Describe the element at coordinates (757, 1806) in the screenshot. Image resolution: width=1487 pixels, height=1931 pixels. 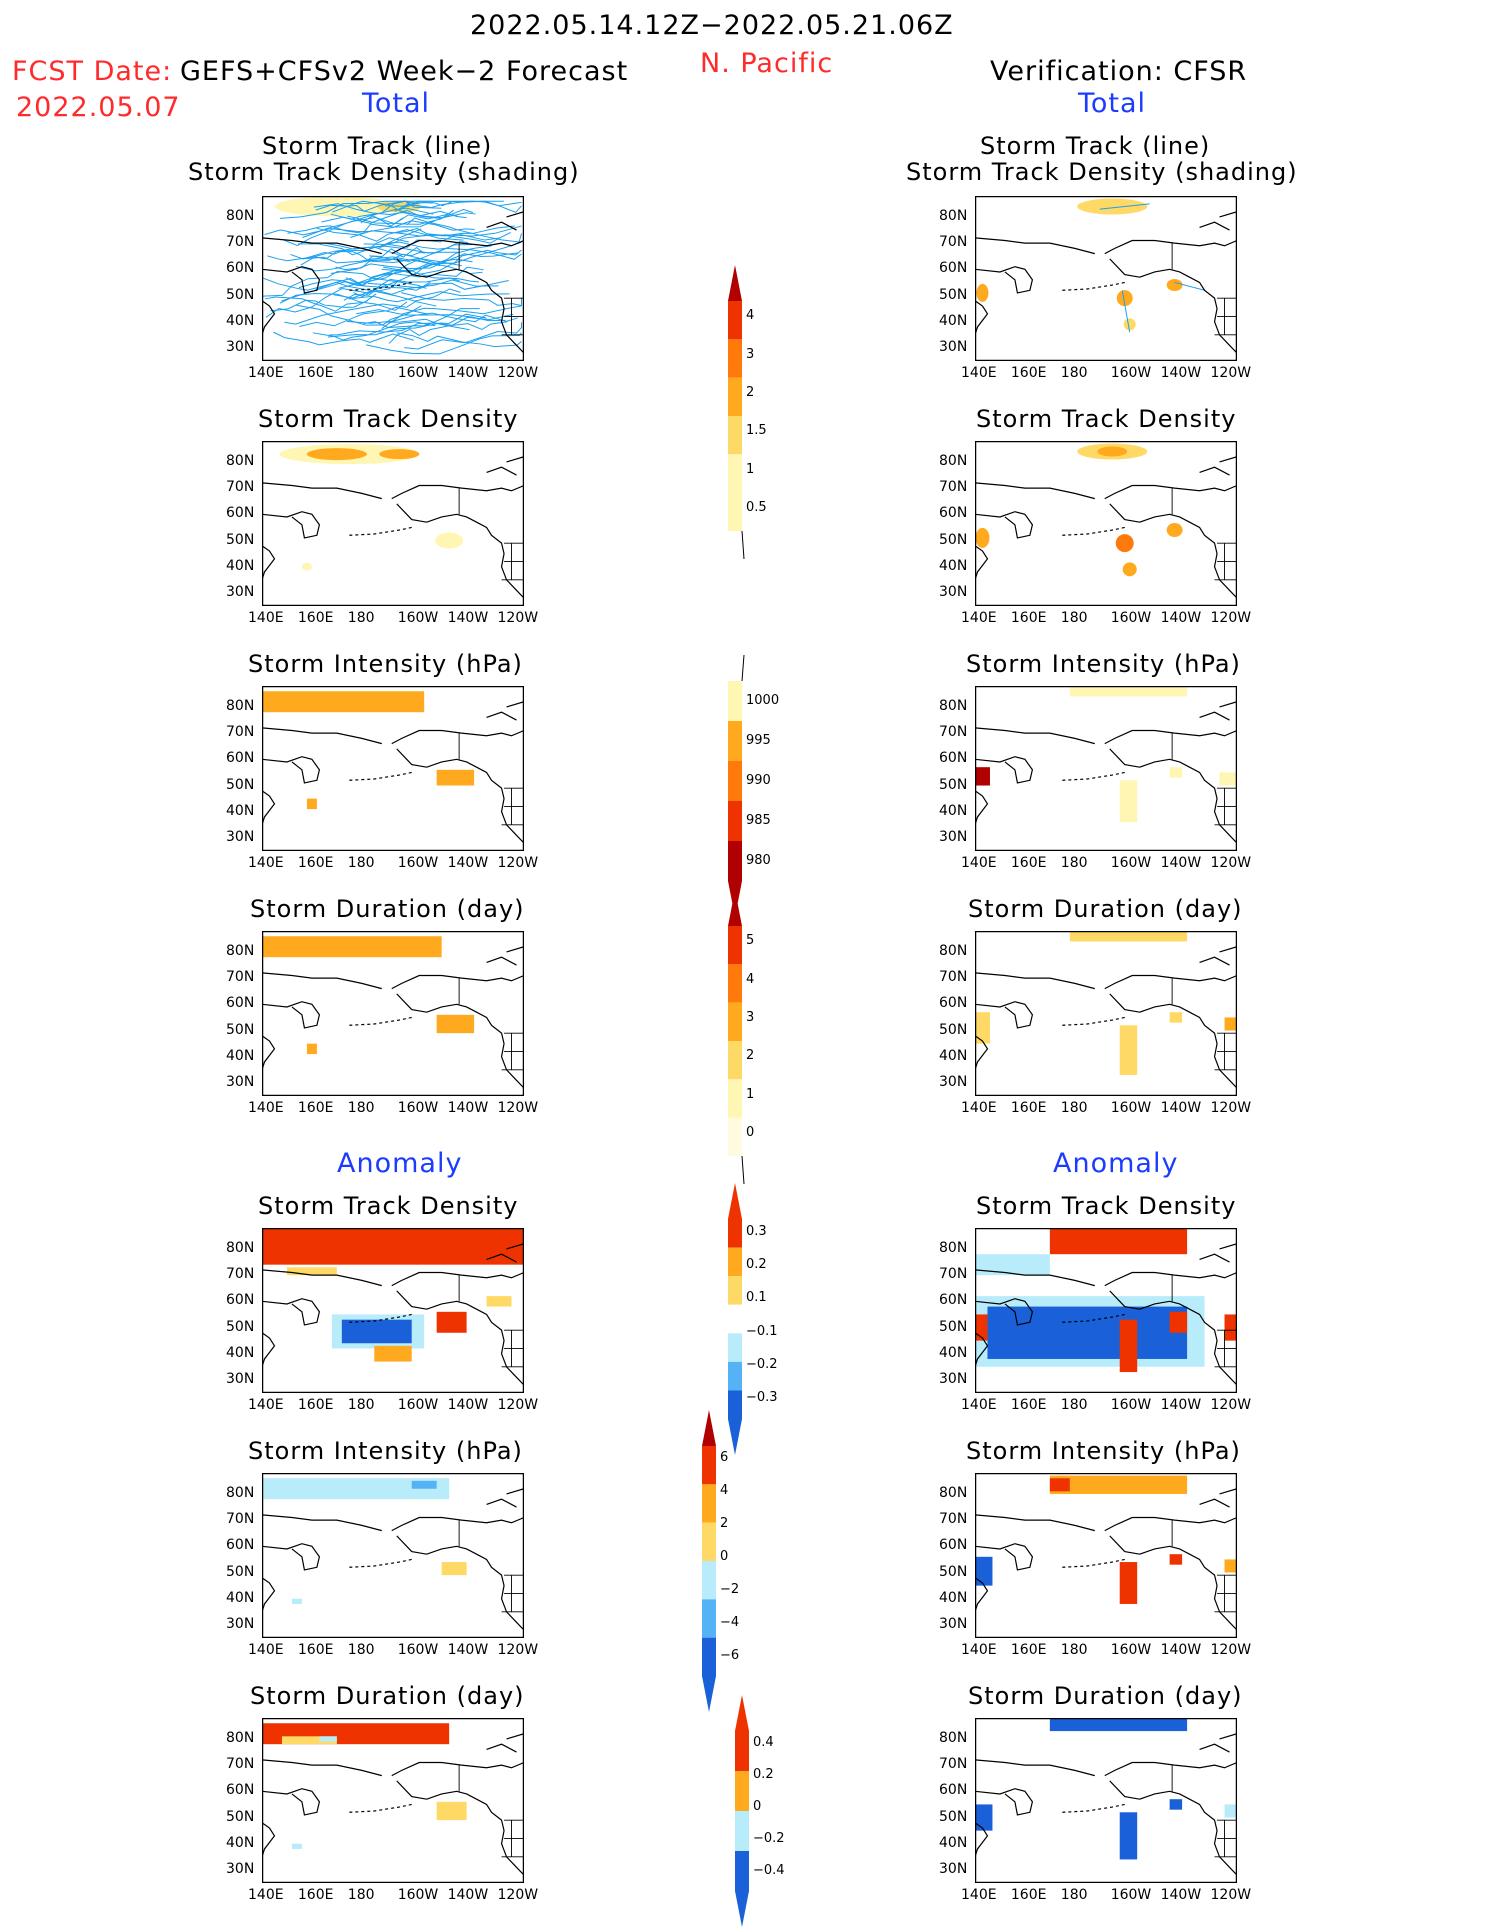
I see `colorbar-tick-label: 0` at that location.